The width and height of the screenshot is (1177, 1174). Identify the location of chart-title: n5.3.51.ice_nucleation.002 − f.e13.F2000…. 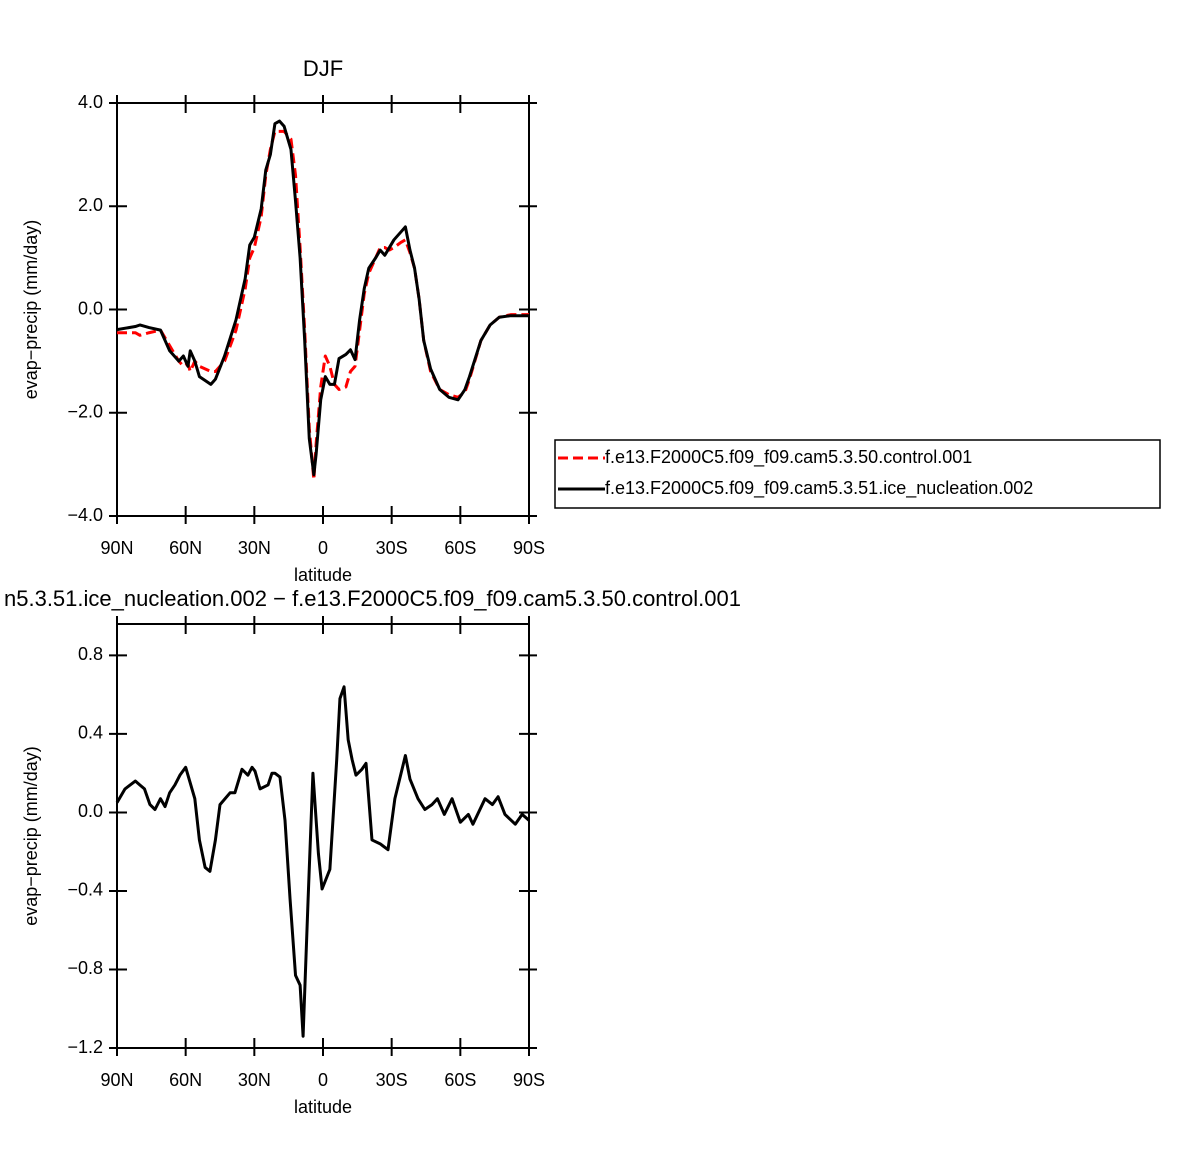
(372, 598).